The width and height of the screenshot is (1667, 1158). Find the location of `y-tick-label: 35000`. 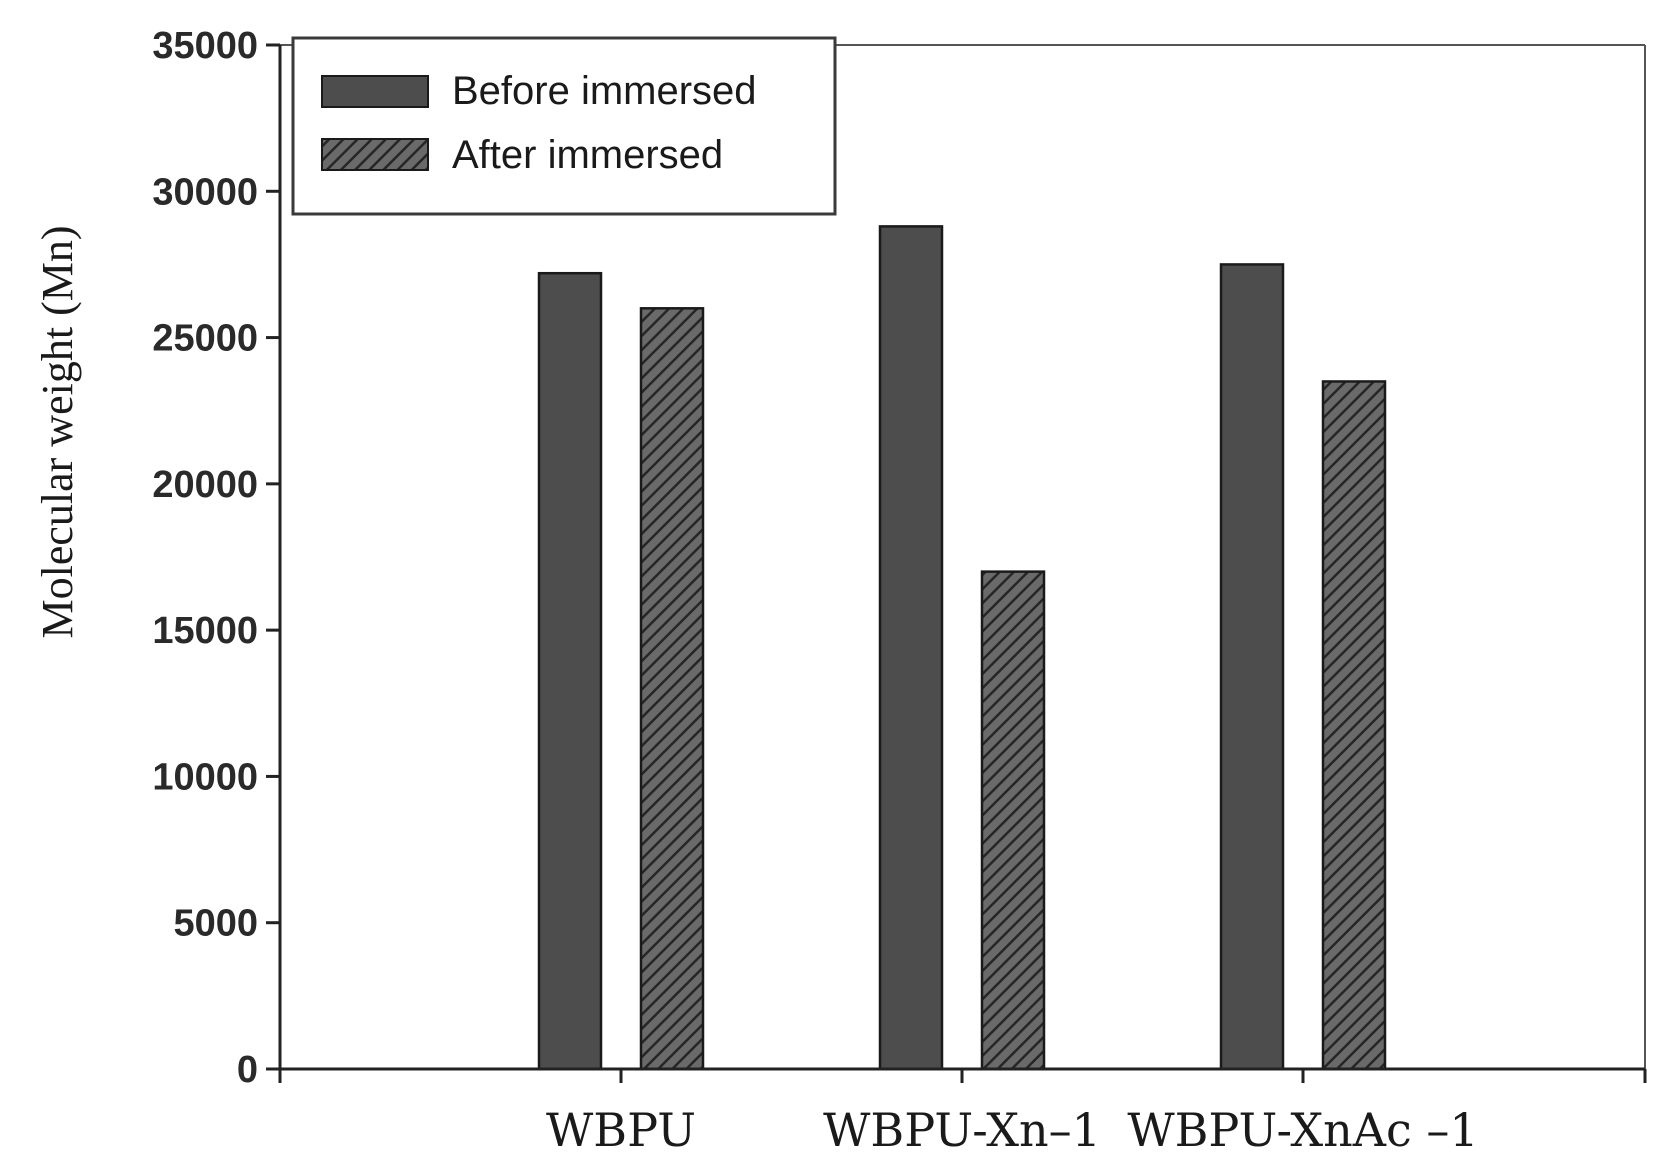

y-tick-label: 35000 is located at coordinates (205, 46).